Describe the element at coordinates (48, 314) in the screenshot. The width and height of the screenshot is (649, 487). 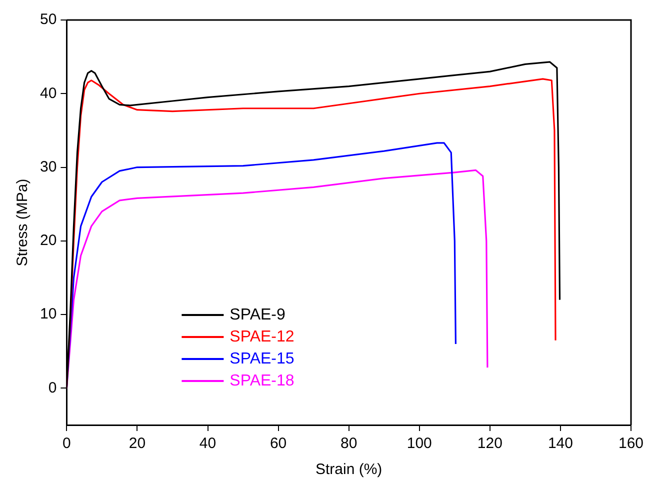
I see `y-tick-label: 10` at that location.